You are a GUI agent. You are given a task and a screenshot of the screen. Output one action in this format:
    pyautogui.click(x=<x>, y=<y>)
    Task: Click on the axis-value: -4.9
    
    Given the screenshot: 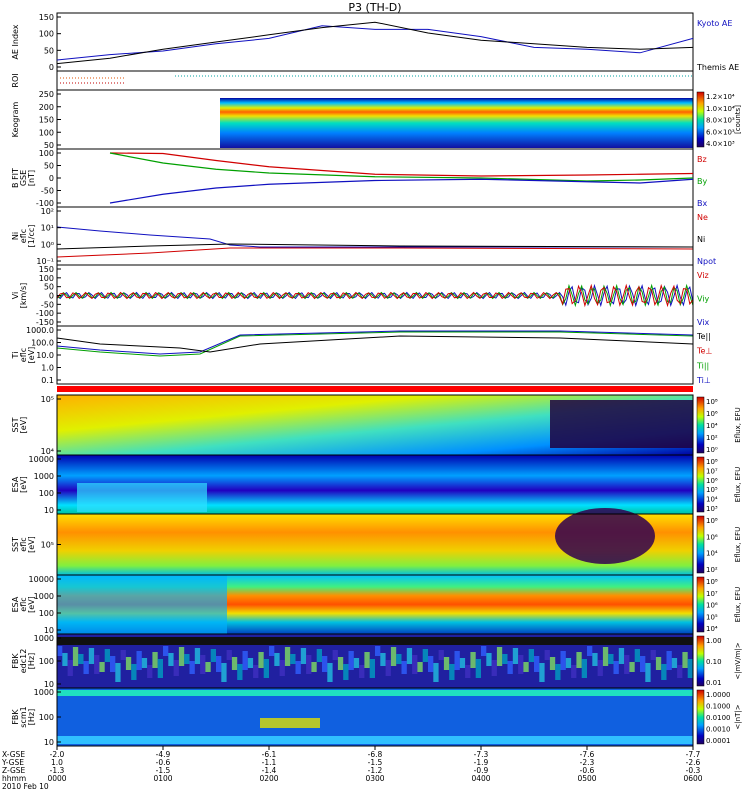 What is the action you would take?
    pyautogui.click(x=163, y=754)
    